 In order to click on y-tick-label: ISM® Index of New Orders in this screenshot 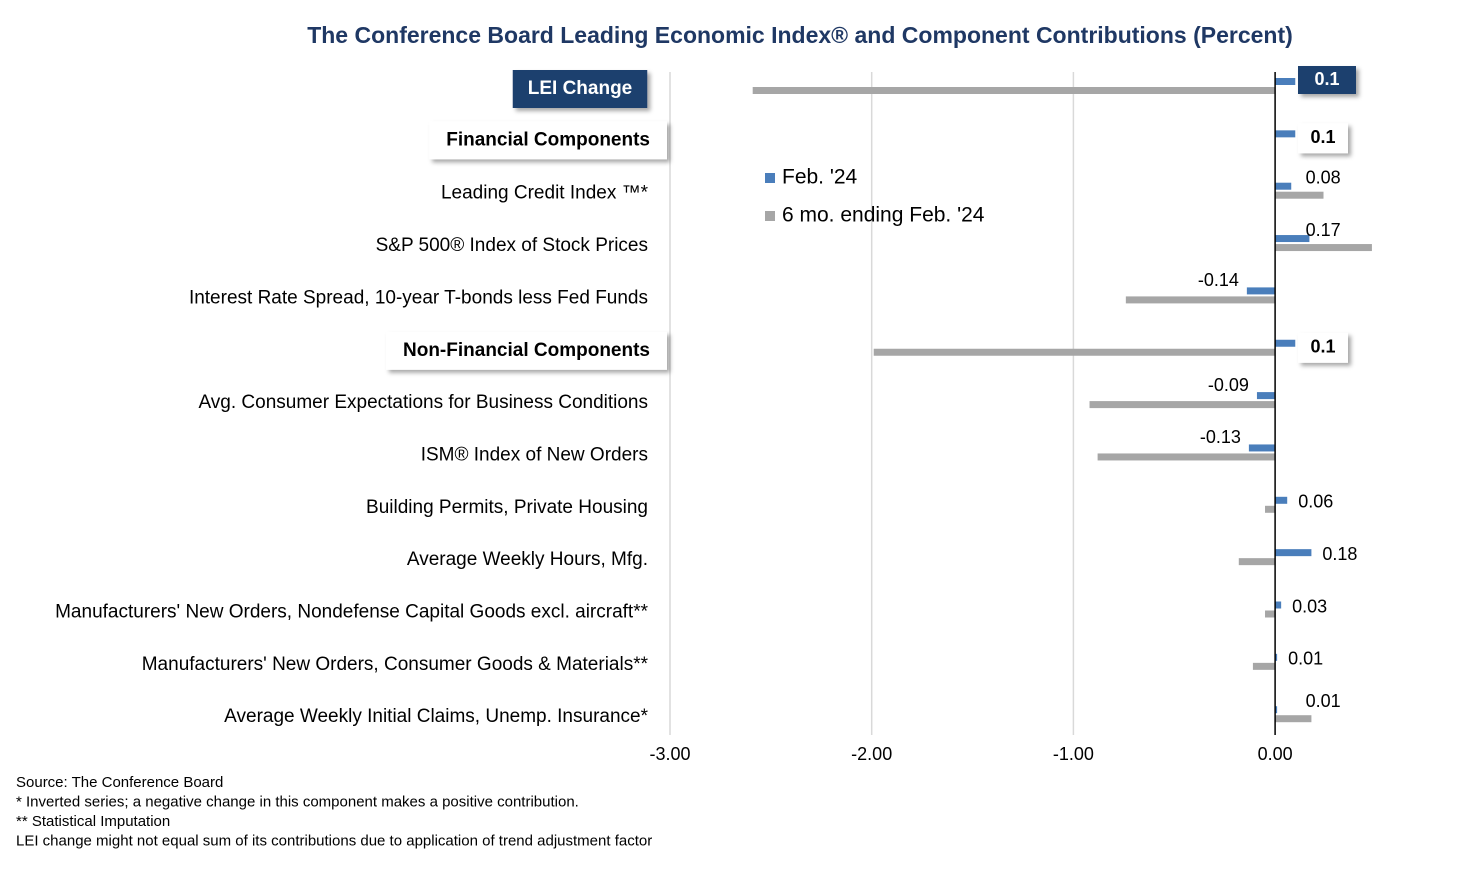, I will do `click(534, 454)`.